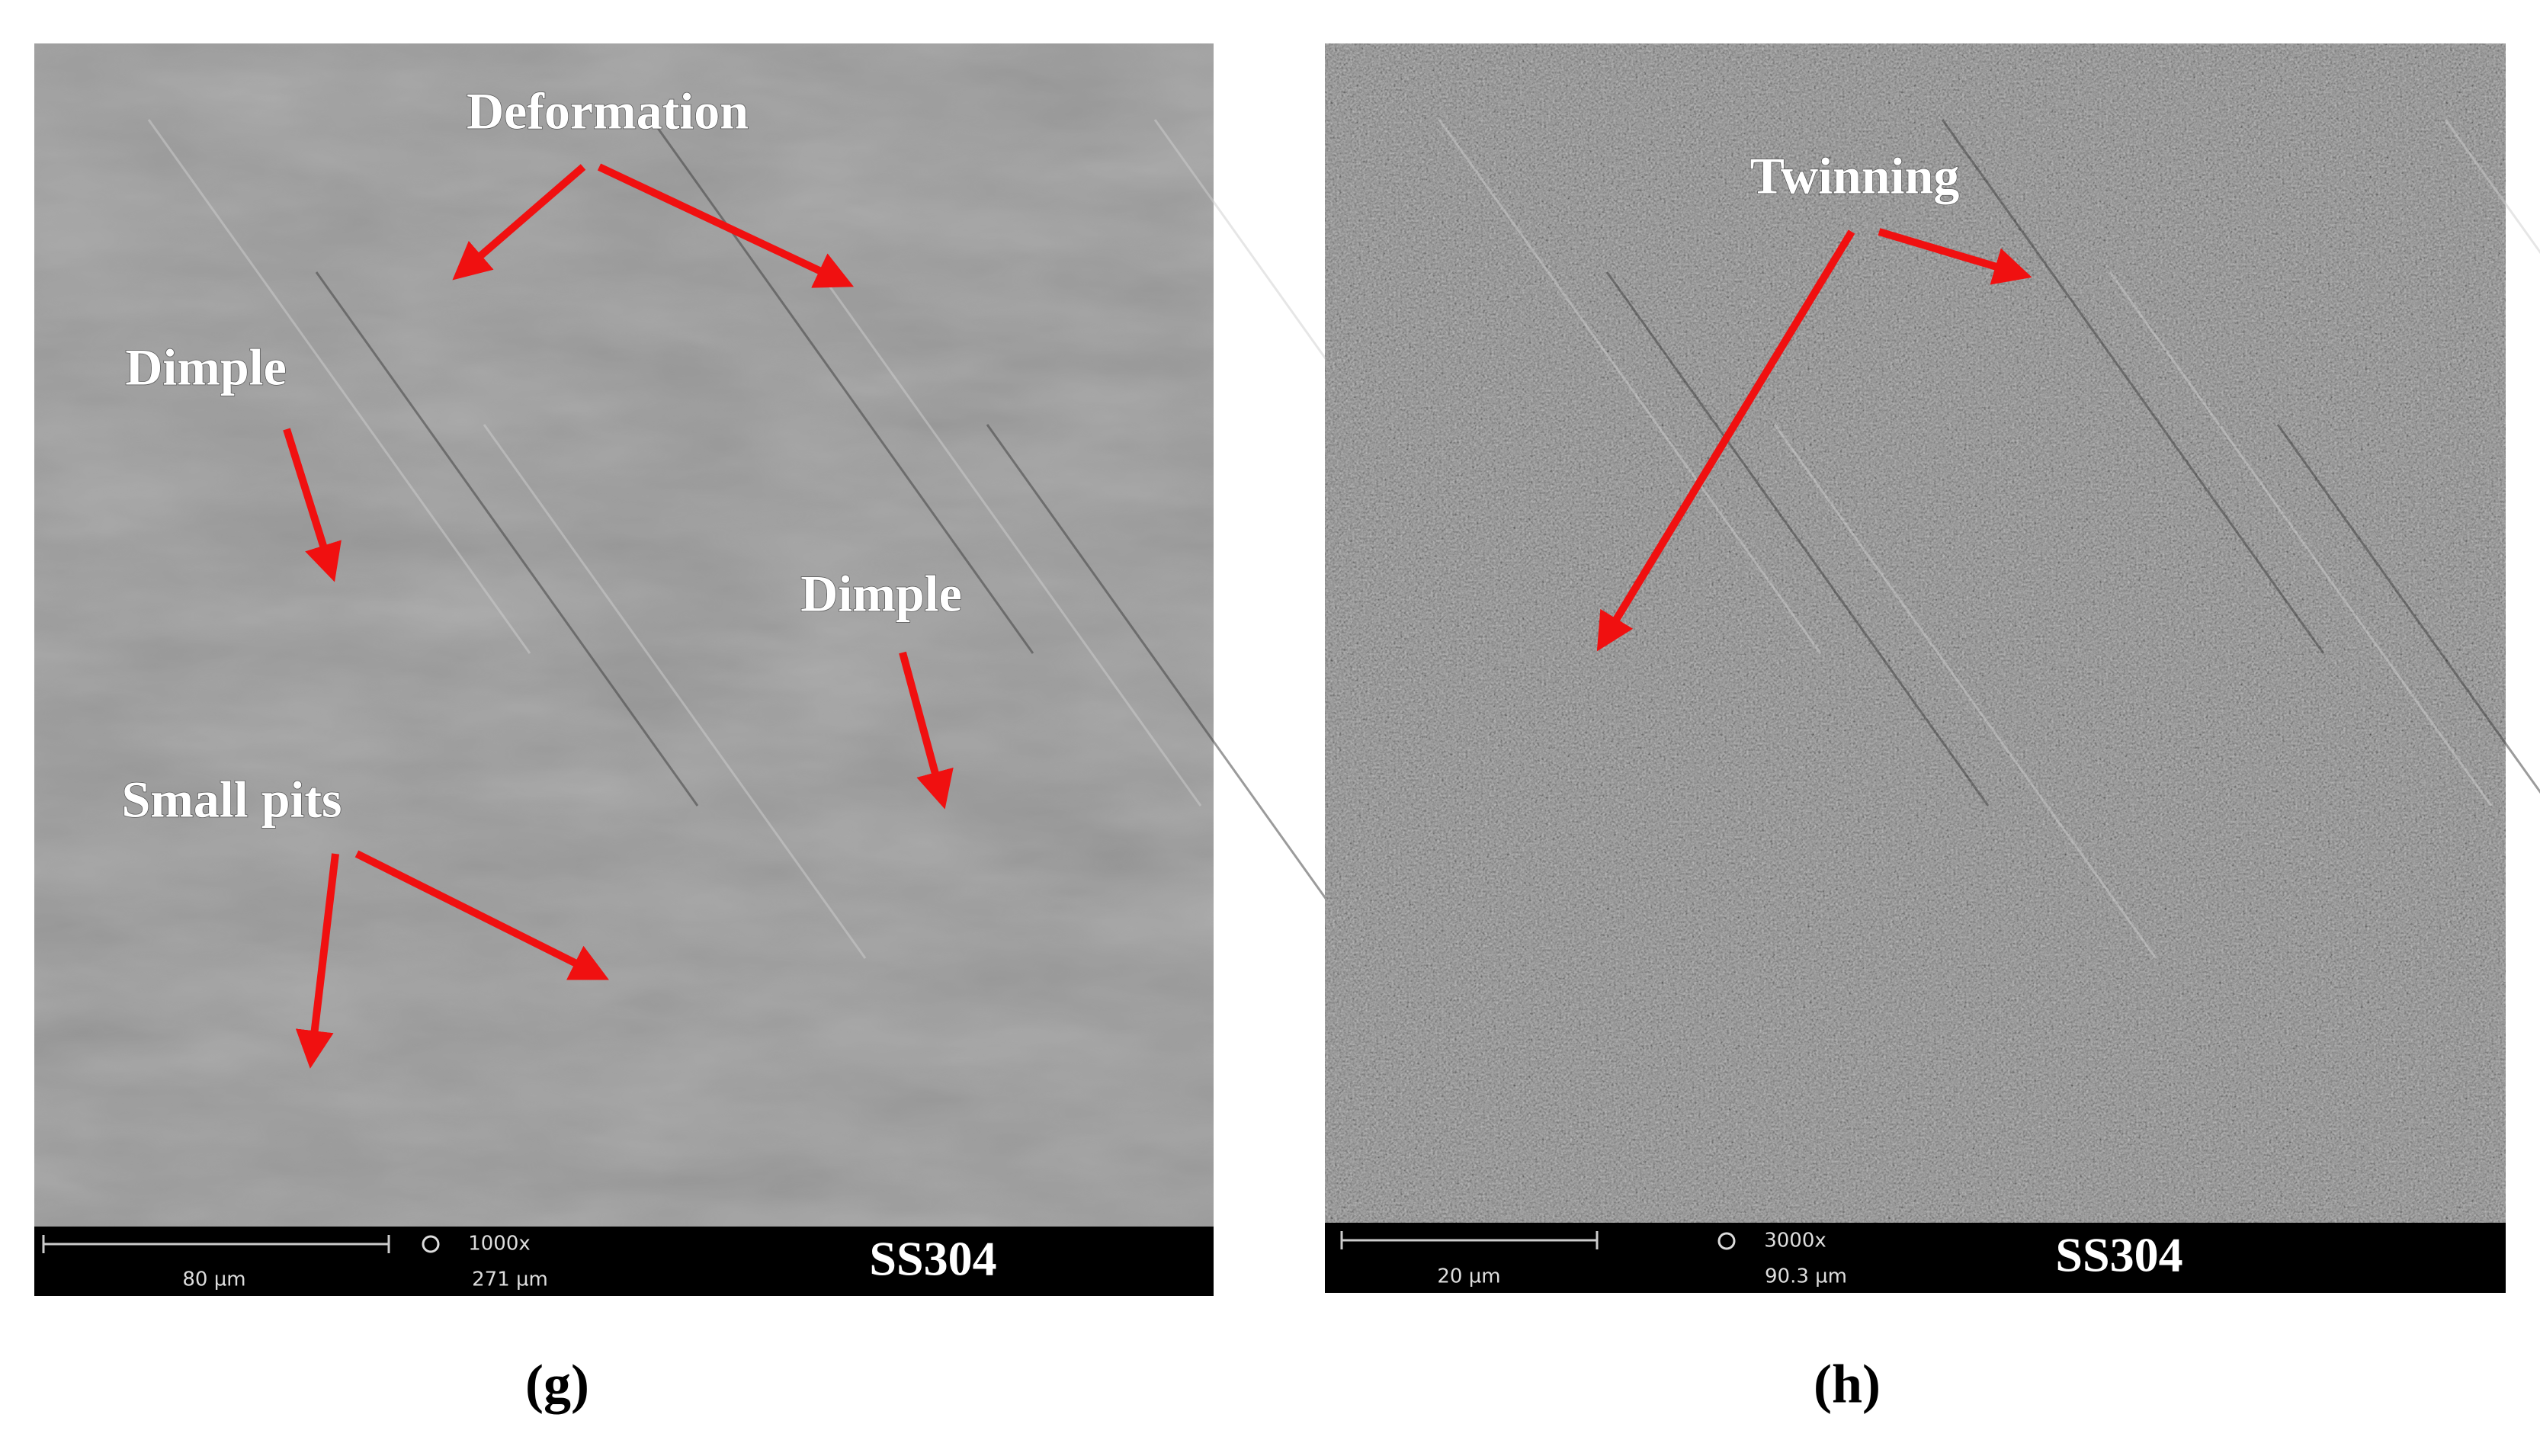 The width and height of the screenshot is (2540, 1456). I want to click on magnification: 3000x, so click(1795, 1241).